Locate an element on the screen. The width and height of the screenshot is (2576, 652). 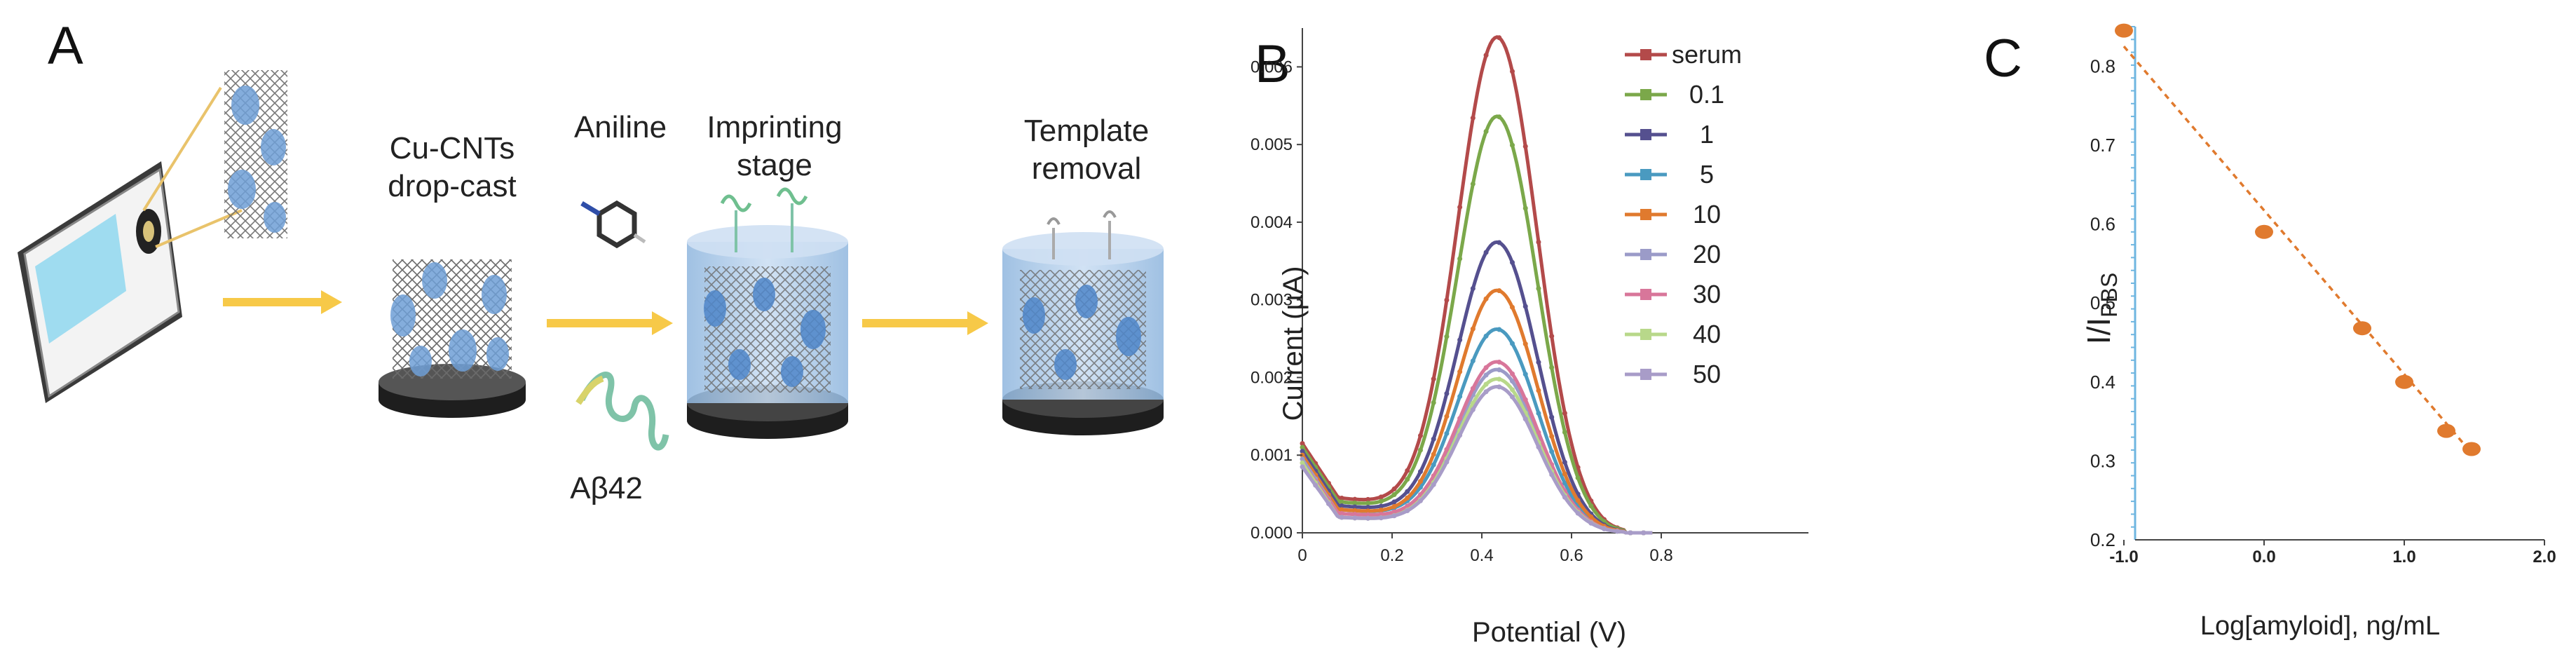
b-series-serum is located at coordinates (1476, 285).